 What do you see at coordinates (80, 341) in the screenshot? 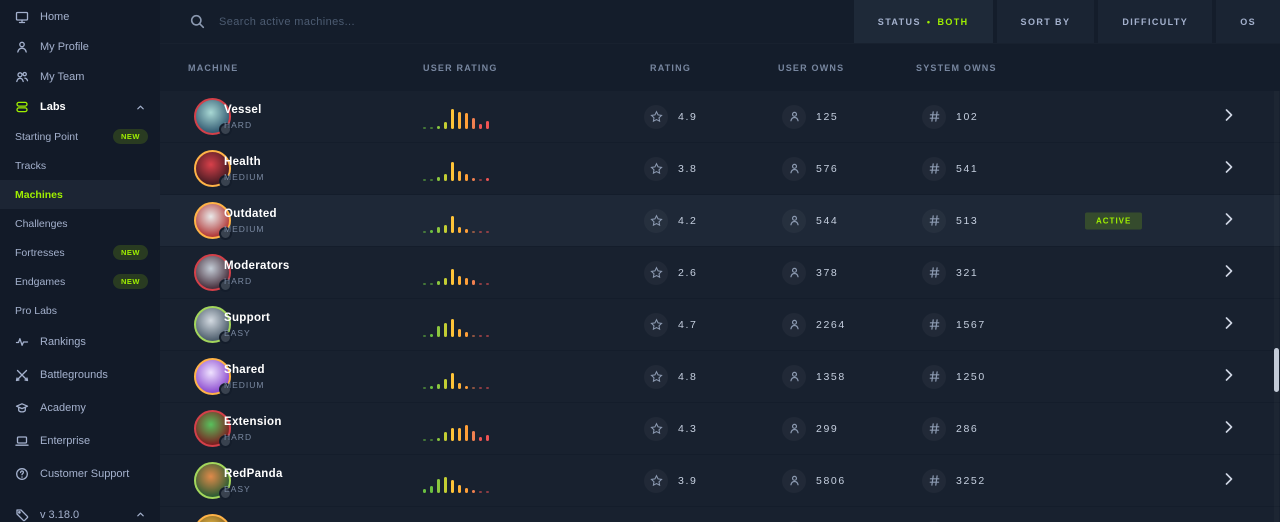
I see `sidebar-item-rankings: Rankings` at bounding box center [80, 341].